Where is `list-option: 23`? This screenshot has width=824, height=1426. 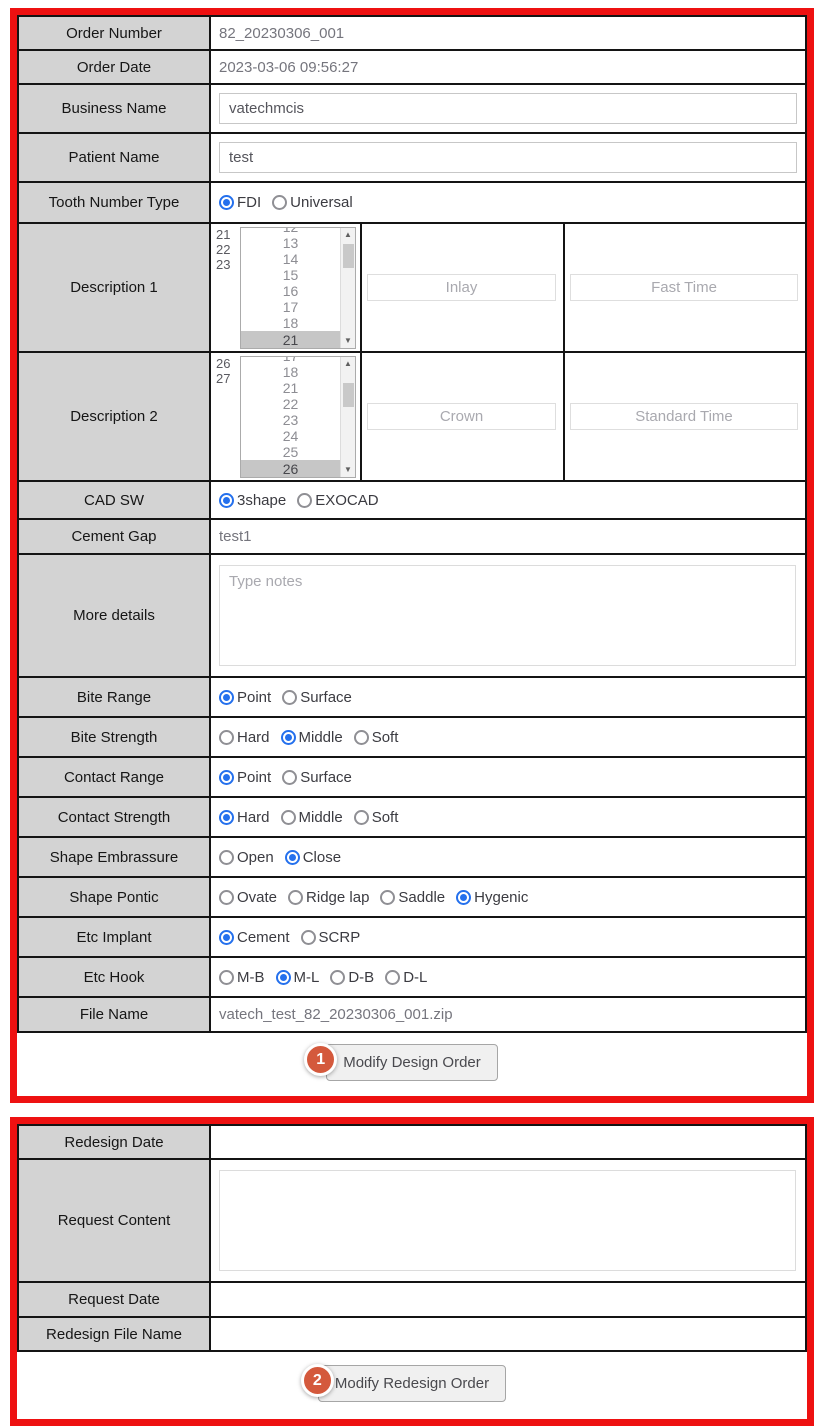 list-option: 23 is located at coordinates (290, 420).